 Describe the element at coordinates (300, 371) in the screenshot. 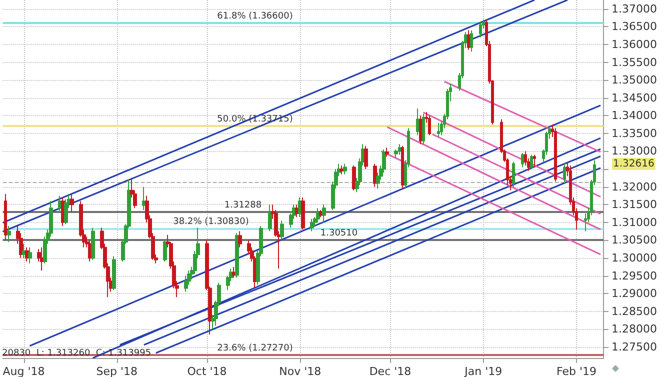

I see `x-tick-label: Nov '18` at that location.